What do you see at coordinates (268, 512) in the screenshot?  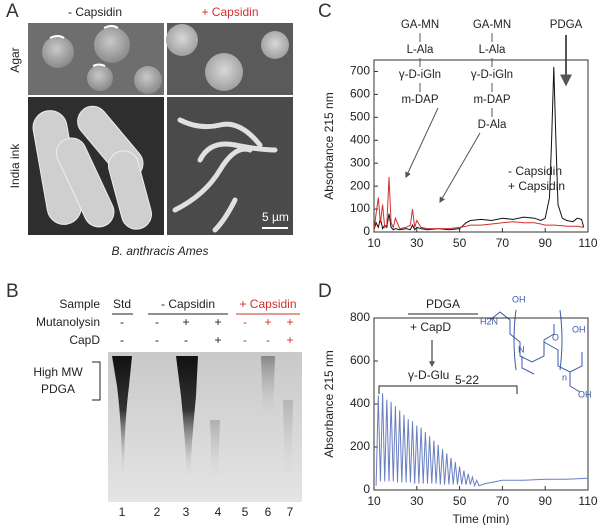 I see `lane-number: 6` at bounding box center [268, 512].